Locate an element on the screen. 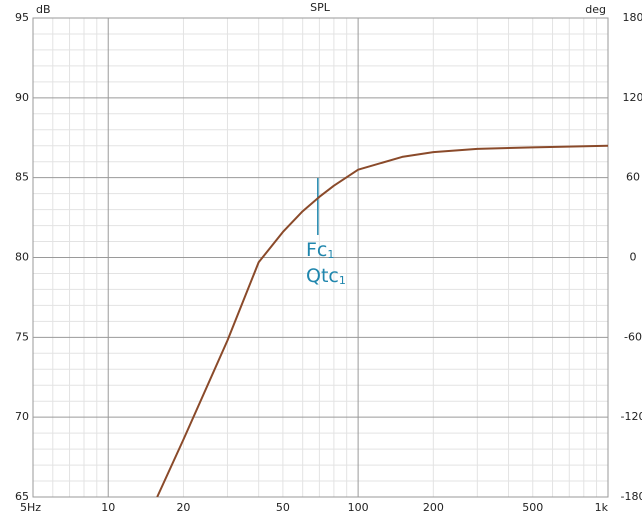 The width and height of the screenshot is (642, 517). y-tick-label: 90 is located at coordinates (22, 97).